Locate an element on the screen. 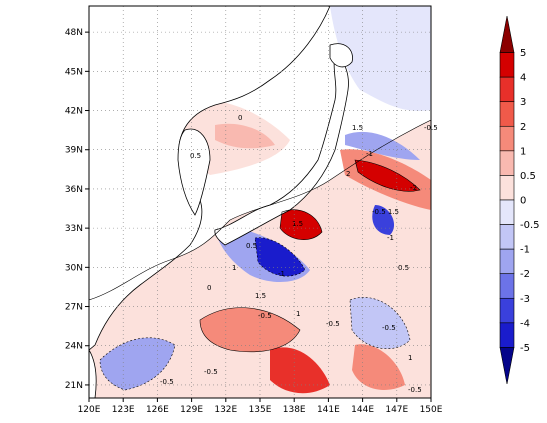 The image size is (547, 423). y-tick-label: 36N is located at coordinates (74, 190).